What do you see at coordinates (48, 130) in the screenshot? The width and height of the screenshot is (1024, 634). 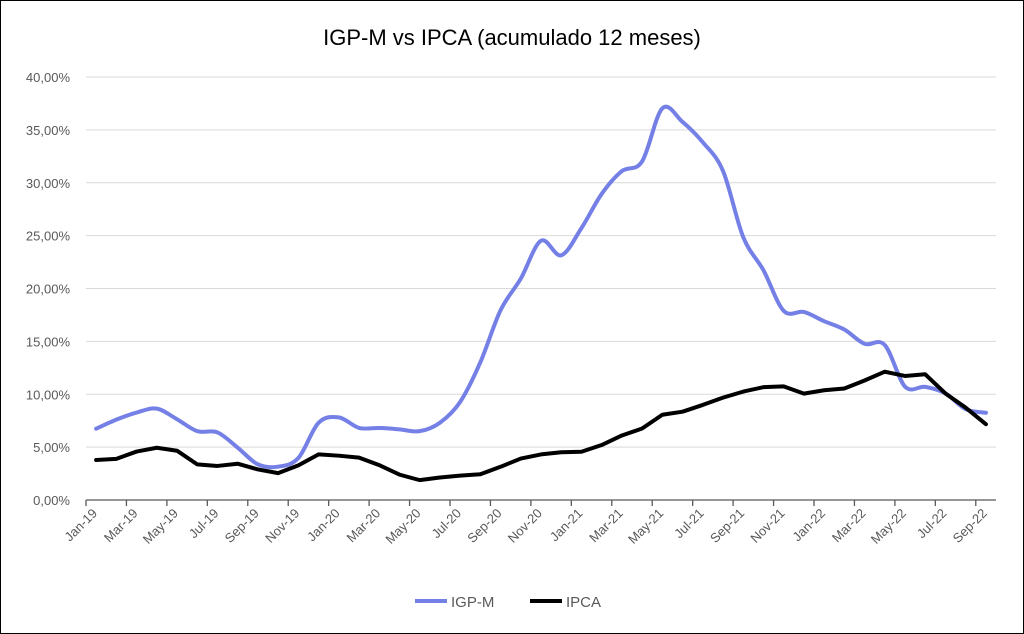 I see `y-tick-label: 35,00%` at bounding box center [48, 130].